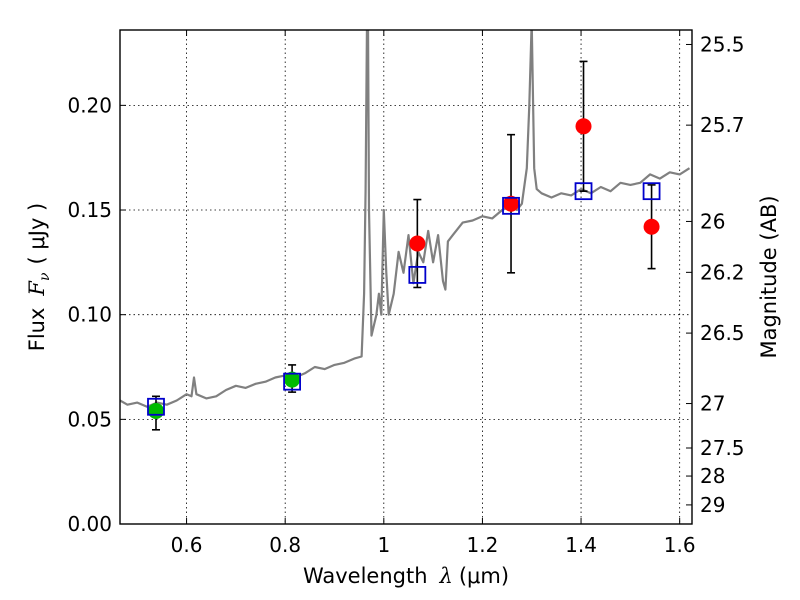  Describe the element at coordinates (722, 448) in the screenshot. I see `y2-tick-label: 27.5` at that location.